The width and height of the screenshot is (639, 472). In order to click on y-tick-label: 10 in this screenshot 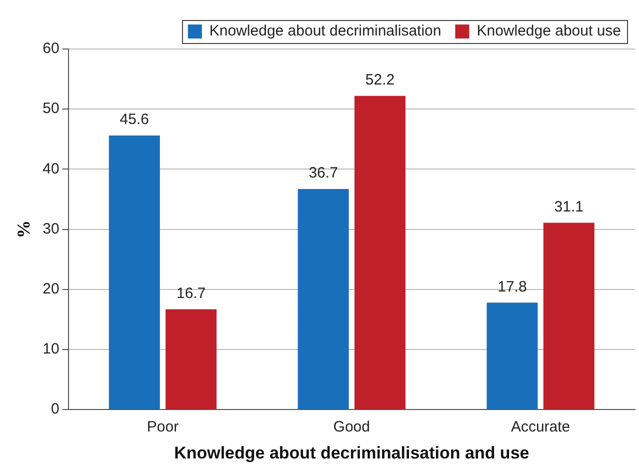, I will do `click(51, 349)`.